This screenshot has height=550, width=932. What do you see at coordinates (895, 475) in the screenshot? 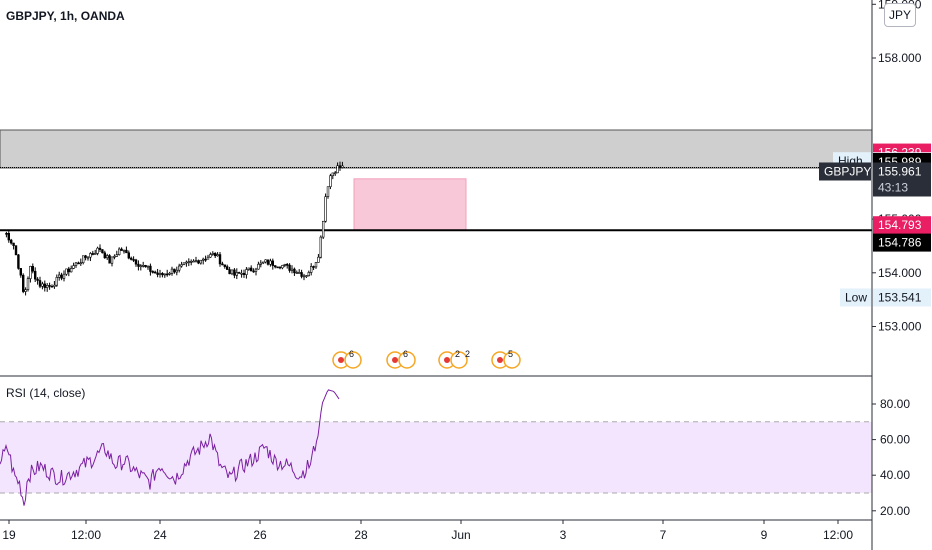
I see `rsi-tick-label: 40.00` at bounding box center [895, 475].